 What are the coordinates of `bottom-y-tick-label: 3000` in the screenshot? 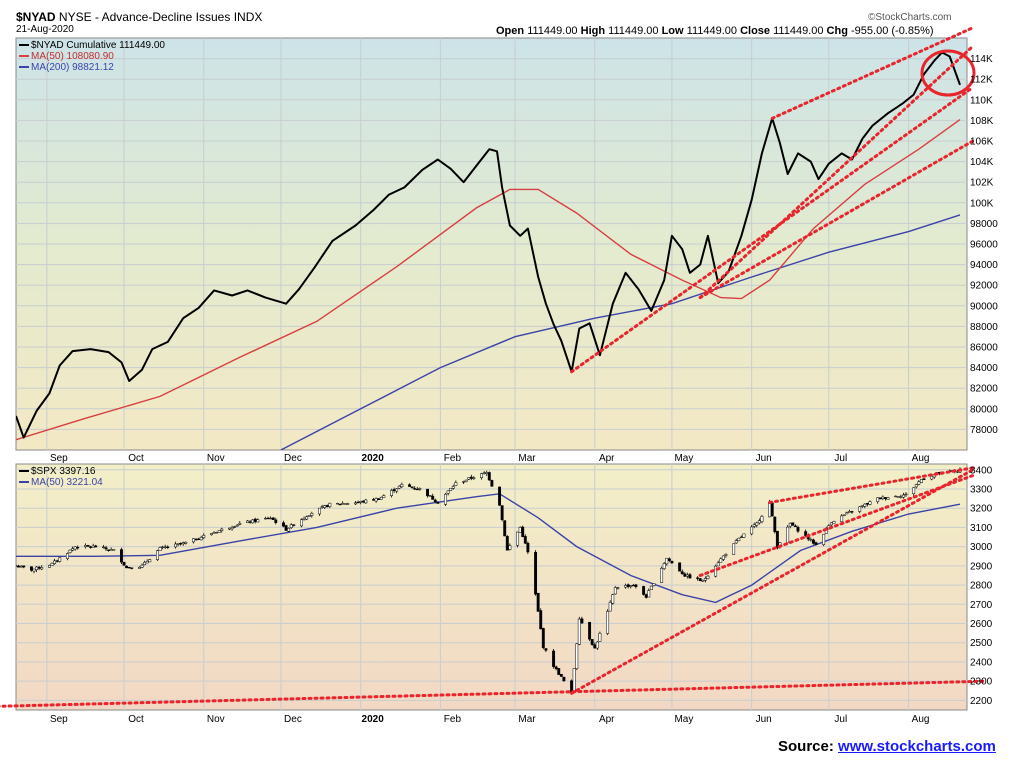 It's located at (981, 547).